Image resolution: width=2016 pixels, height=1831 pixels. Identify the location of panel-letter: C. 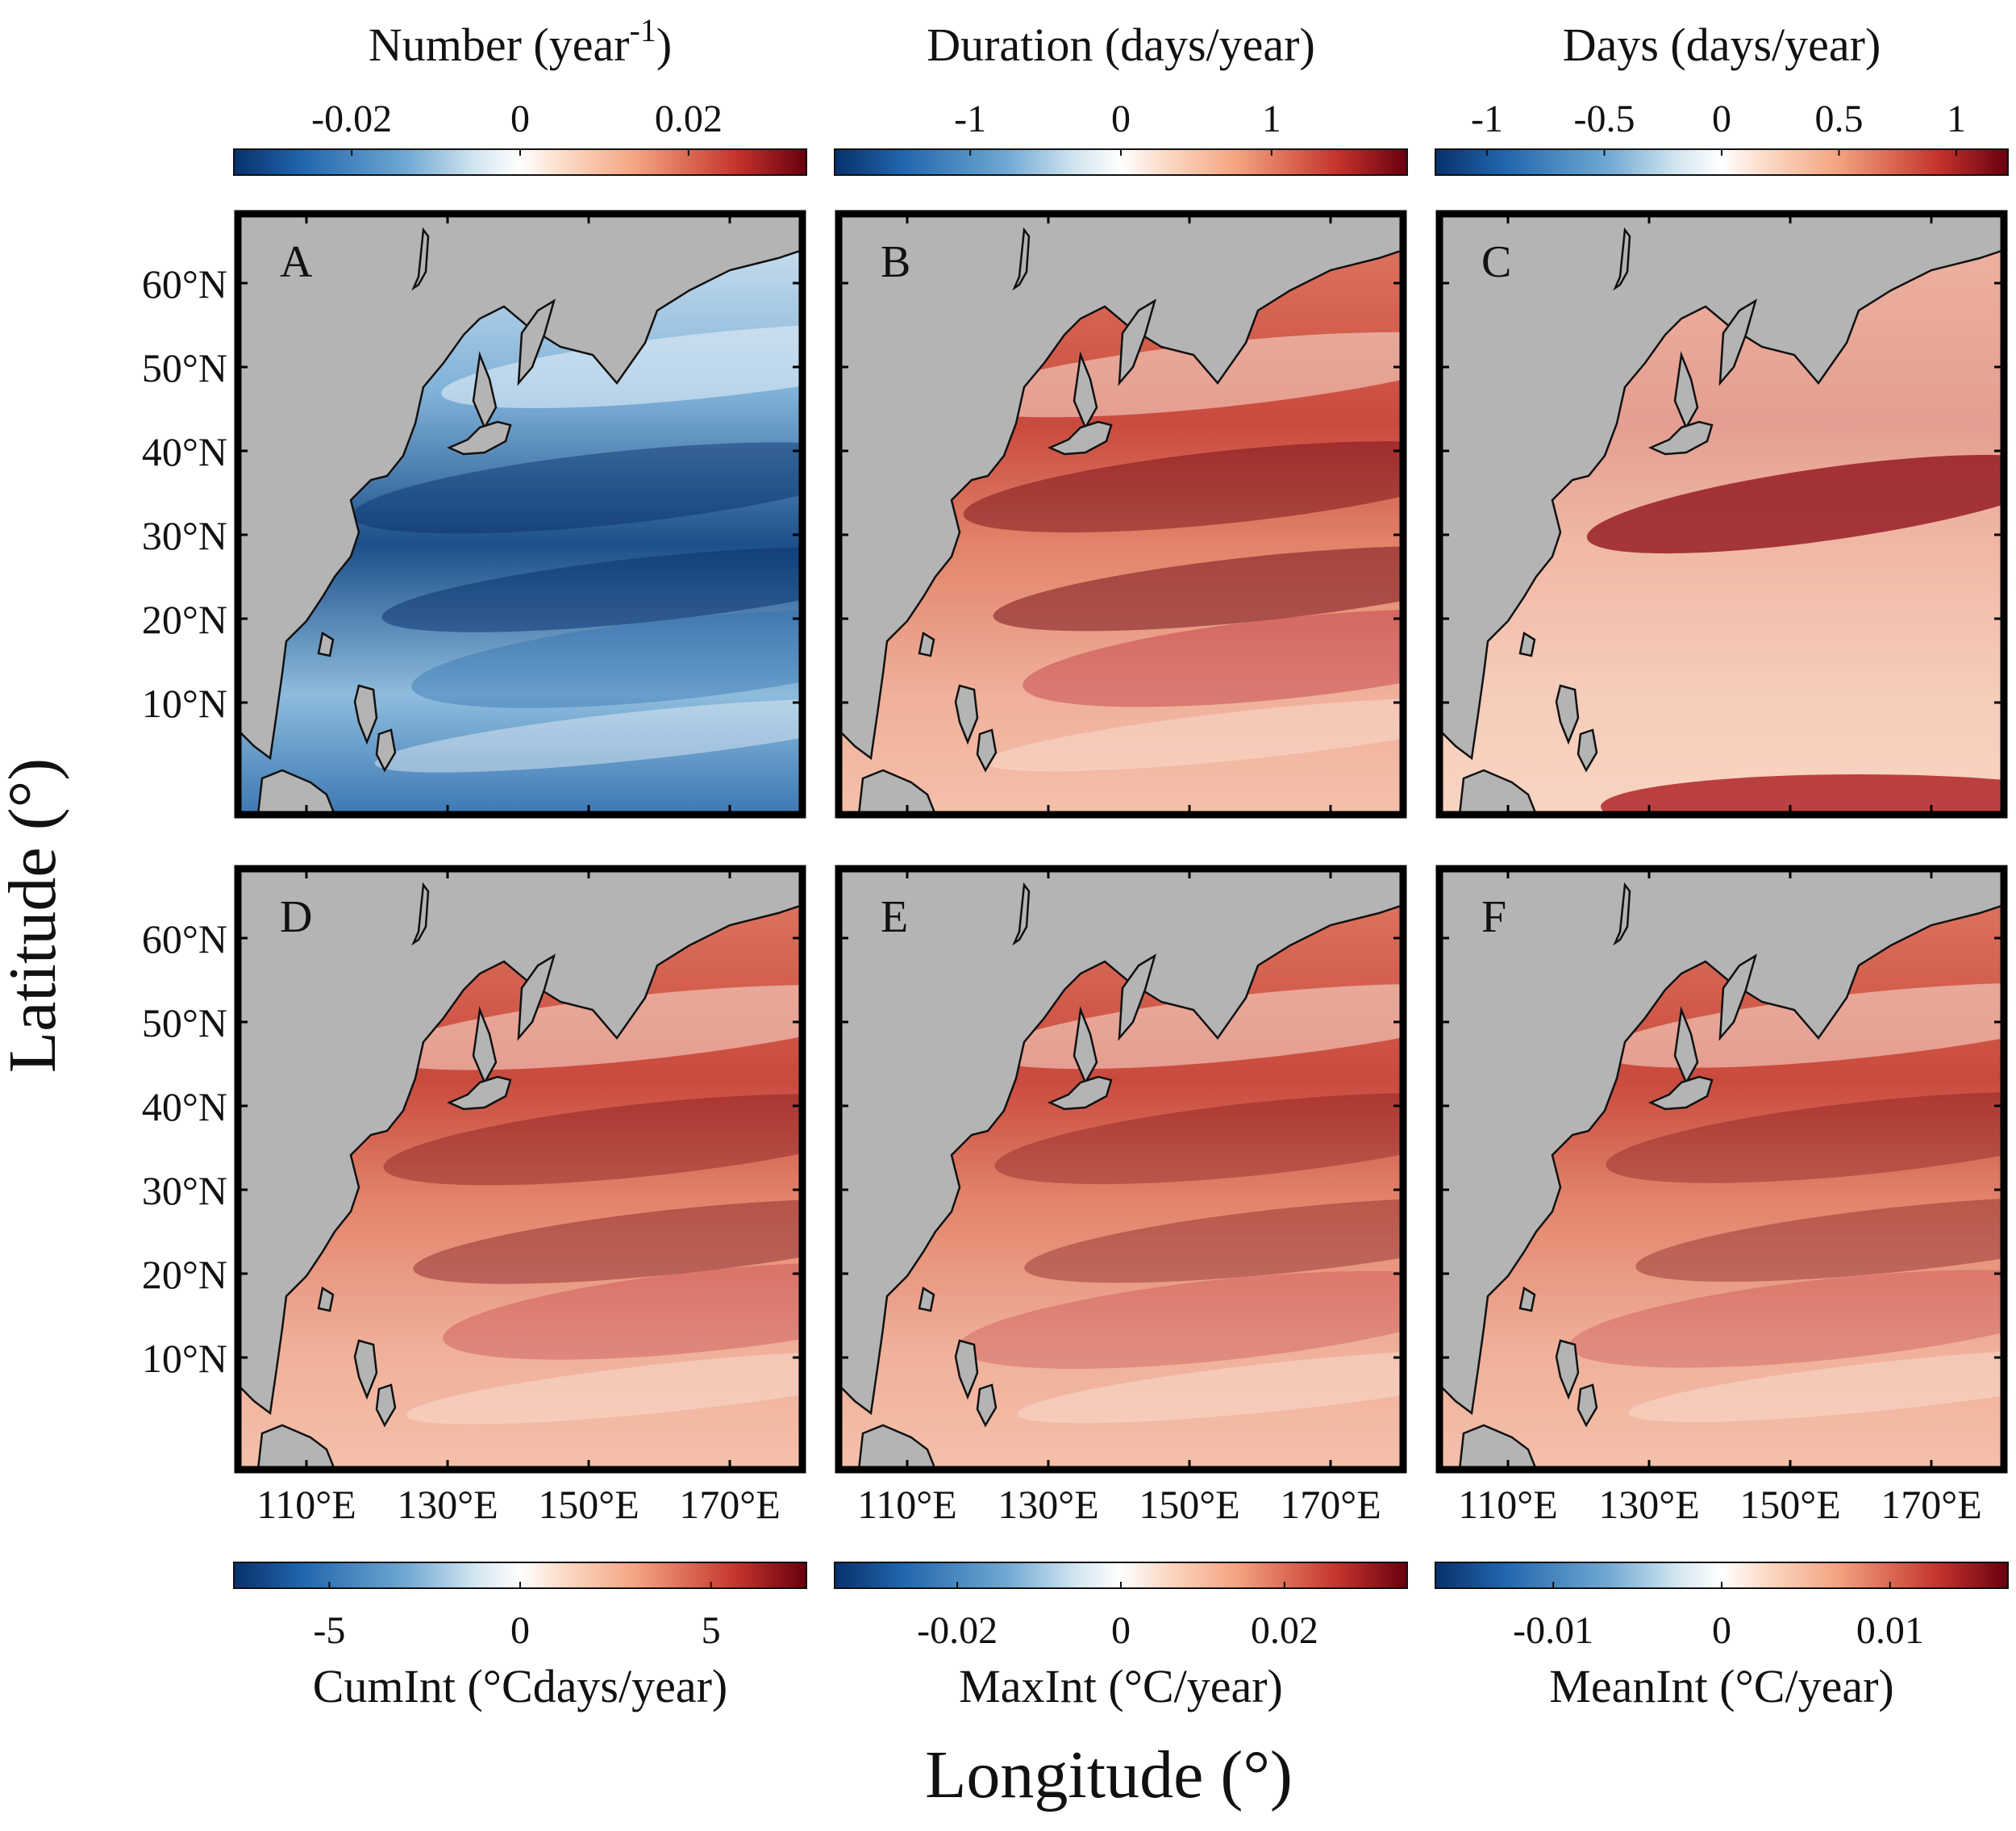
(1496, 262).